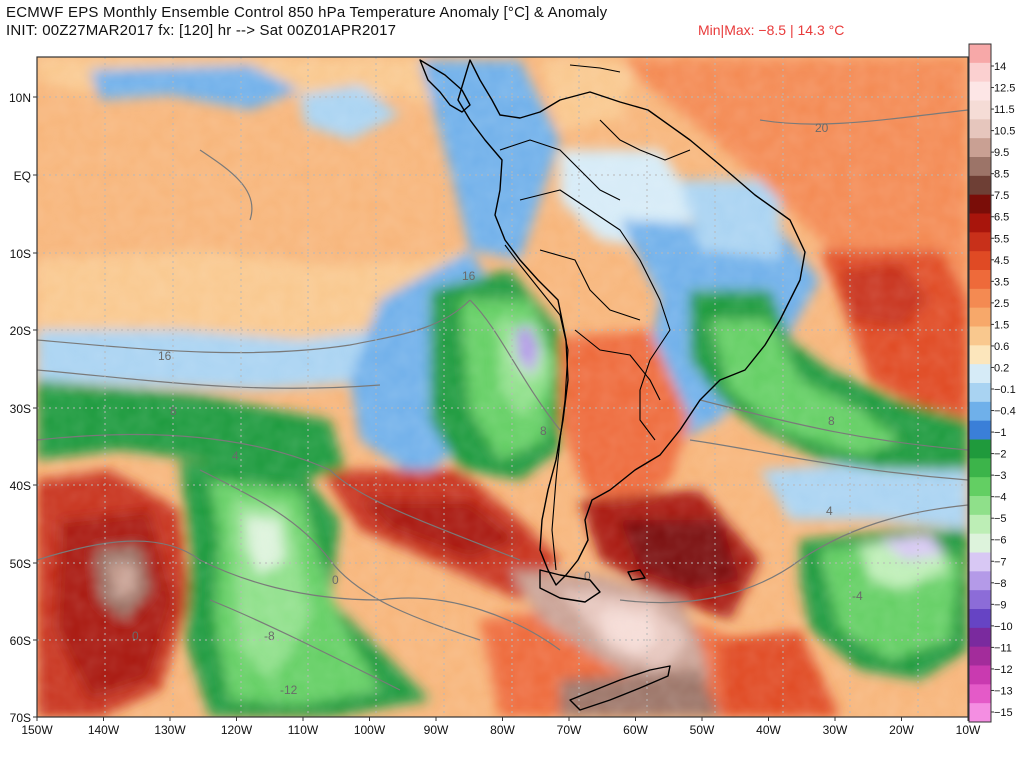 The height and width of the screenshot is (768, 1024). Describe the element at coordinates (771, 30) in the screenshot. I see `minmax-readout: Min|Max: −8.5 | 14.3 °C` at that location.